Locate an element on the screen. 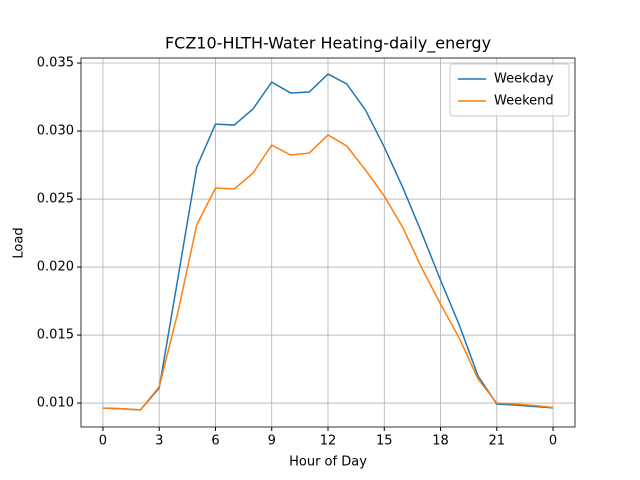  y-tick-label: 0.025 is located at coordinates (55, 199).